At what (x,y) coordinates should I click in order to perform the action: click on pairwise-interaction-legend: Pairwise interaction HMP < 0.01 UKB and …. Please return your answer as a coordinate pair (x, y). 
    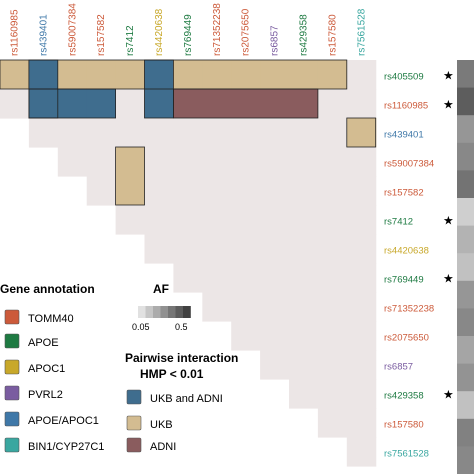
    Looking at the image, I should click on (181, 402).